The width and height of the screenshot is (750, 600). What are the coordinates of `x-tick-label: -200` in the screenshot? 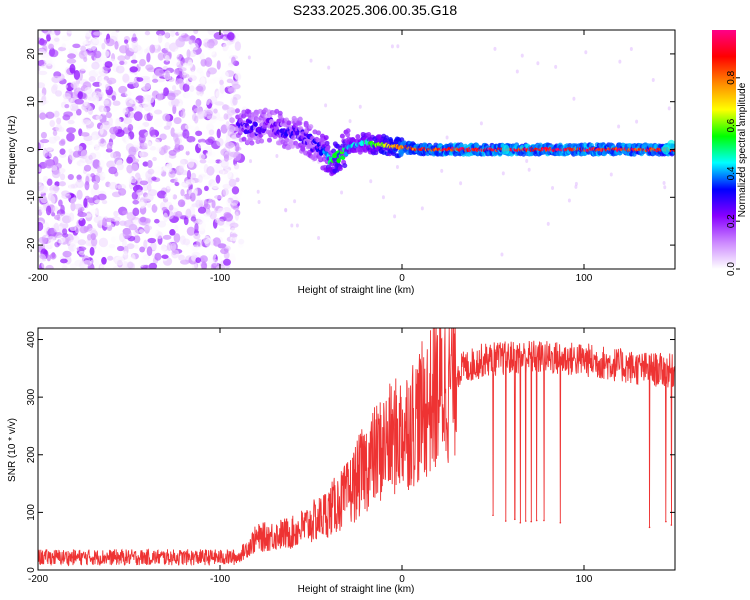 It's located at (38, 278).